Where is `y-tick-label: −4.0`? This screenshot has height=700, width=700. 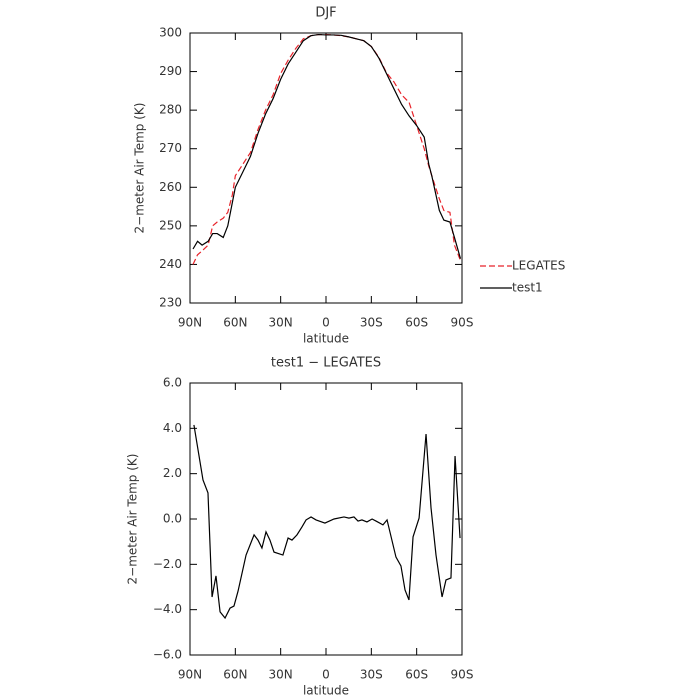 y-tick-label: −4.0 is located at coordinates (167, 609).